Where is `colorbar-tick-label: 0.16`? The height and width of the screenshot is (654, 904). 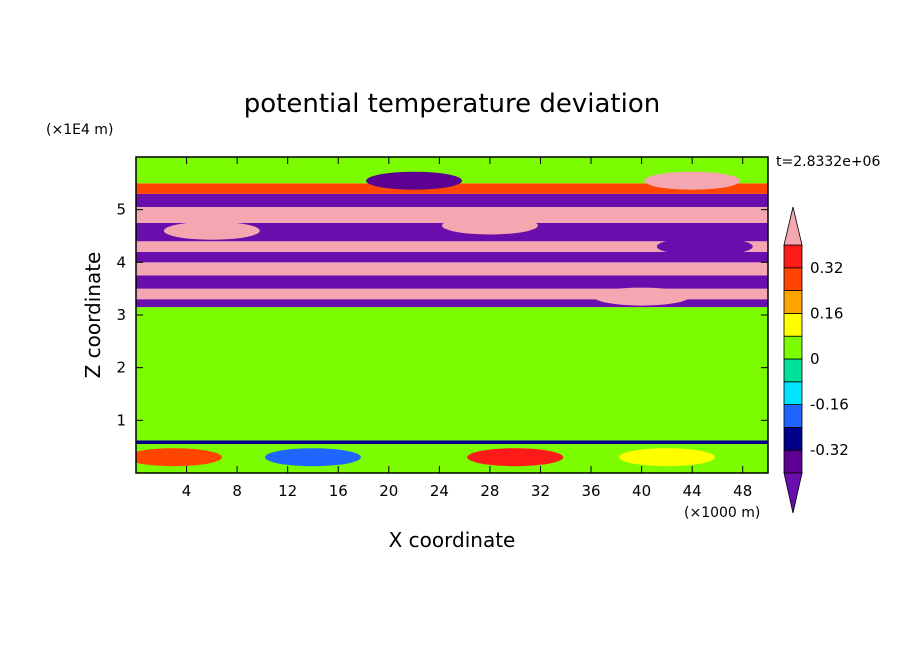
colorbar-tick-label: 0.16 is located at coordinates (826, 313).